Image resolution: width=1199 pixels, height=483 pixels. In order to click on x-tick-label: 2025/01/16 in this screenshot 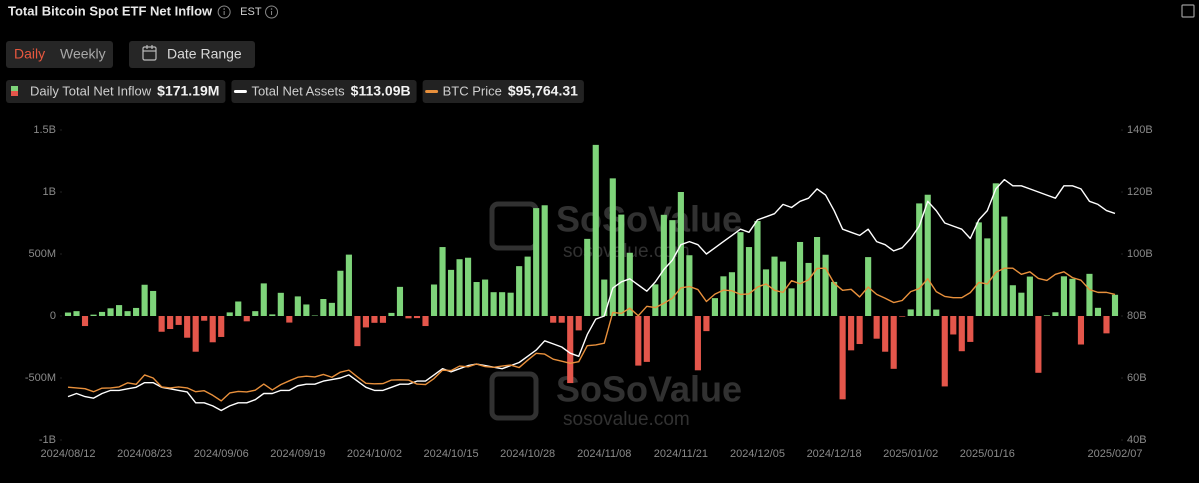, I will do `click(987, 454)`.